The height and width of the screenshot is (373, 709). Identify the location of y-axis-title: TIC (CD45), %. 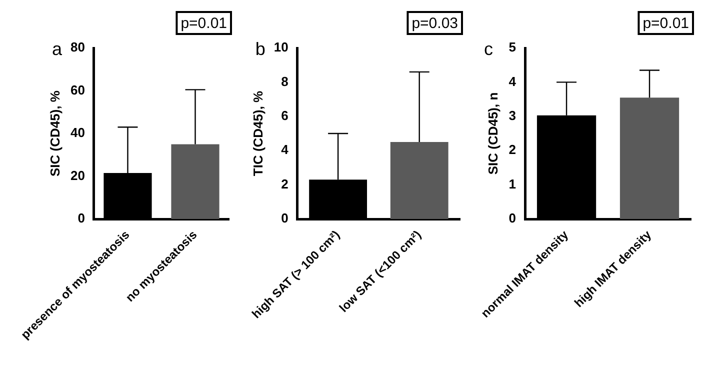
(258, 133).